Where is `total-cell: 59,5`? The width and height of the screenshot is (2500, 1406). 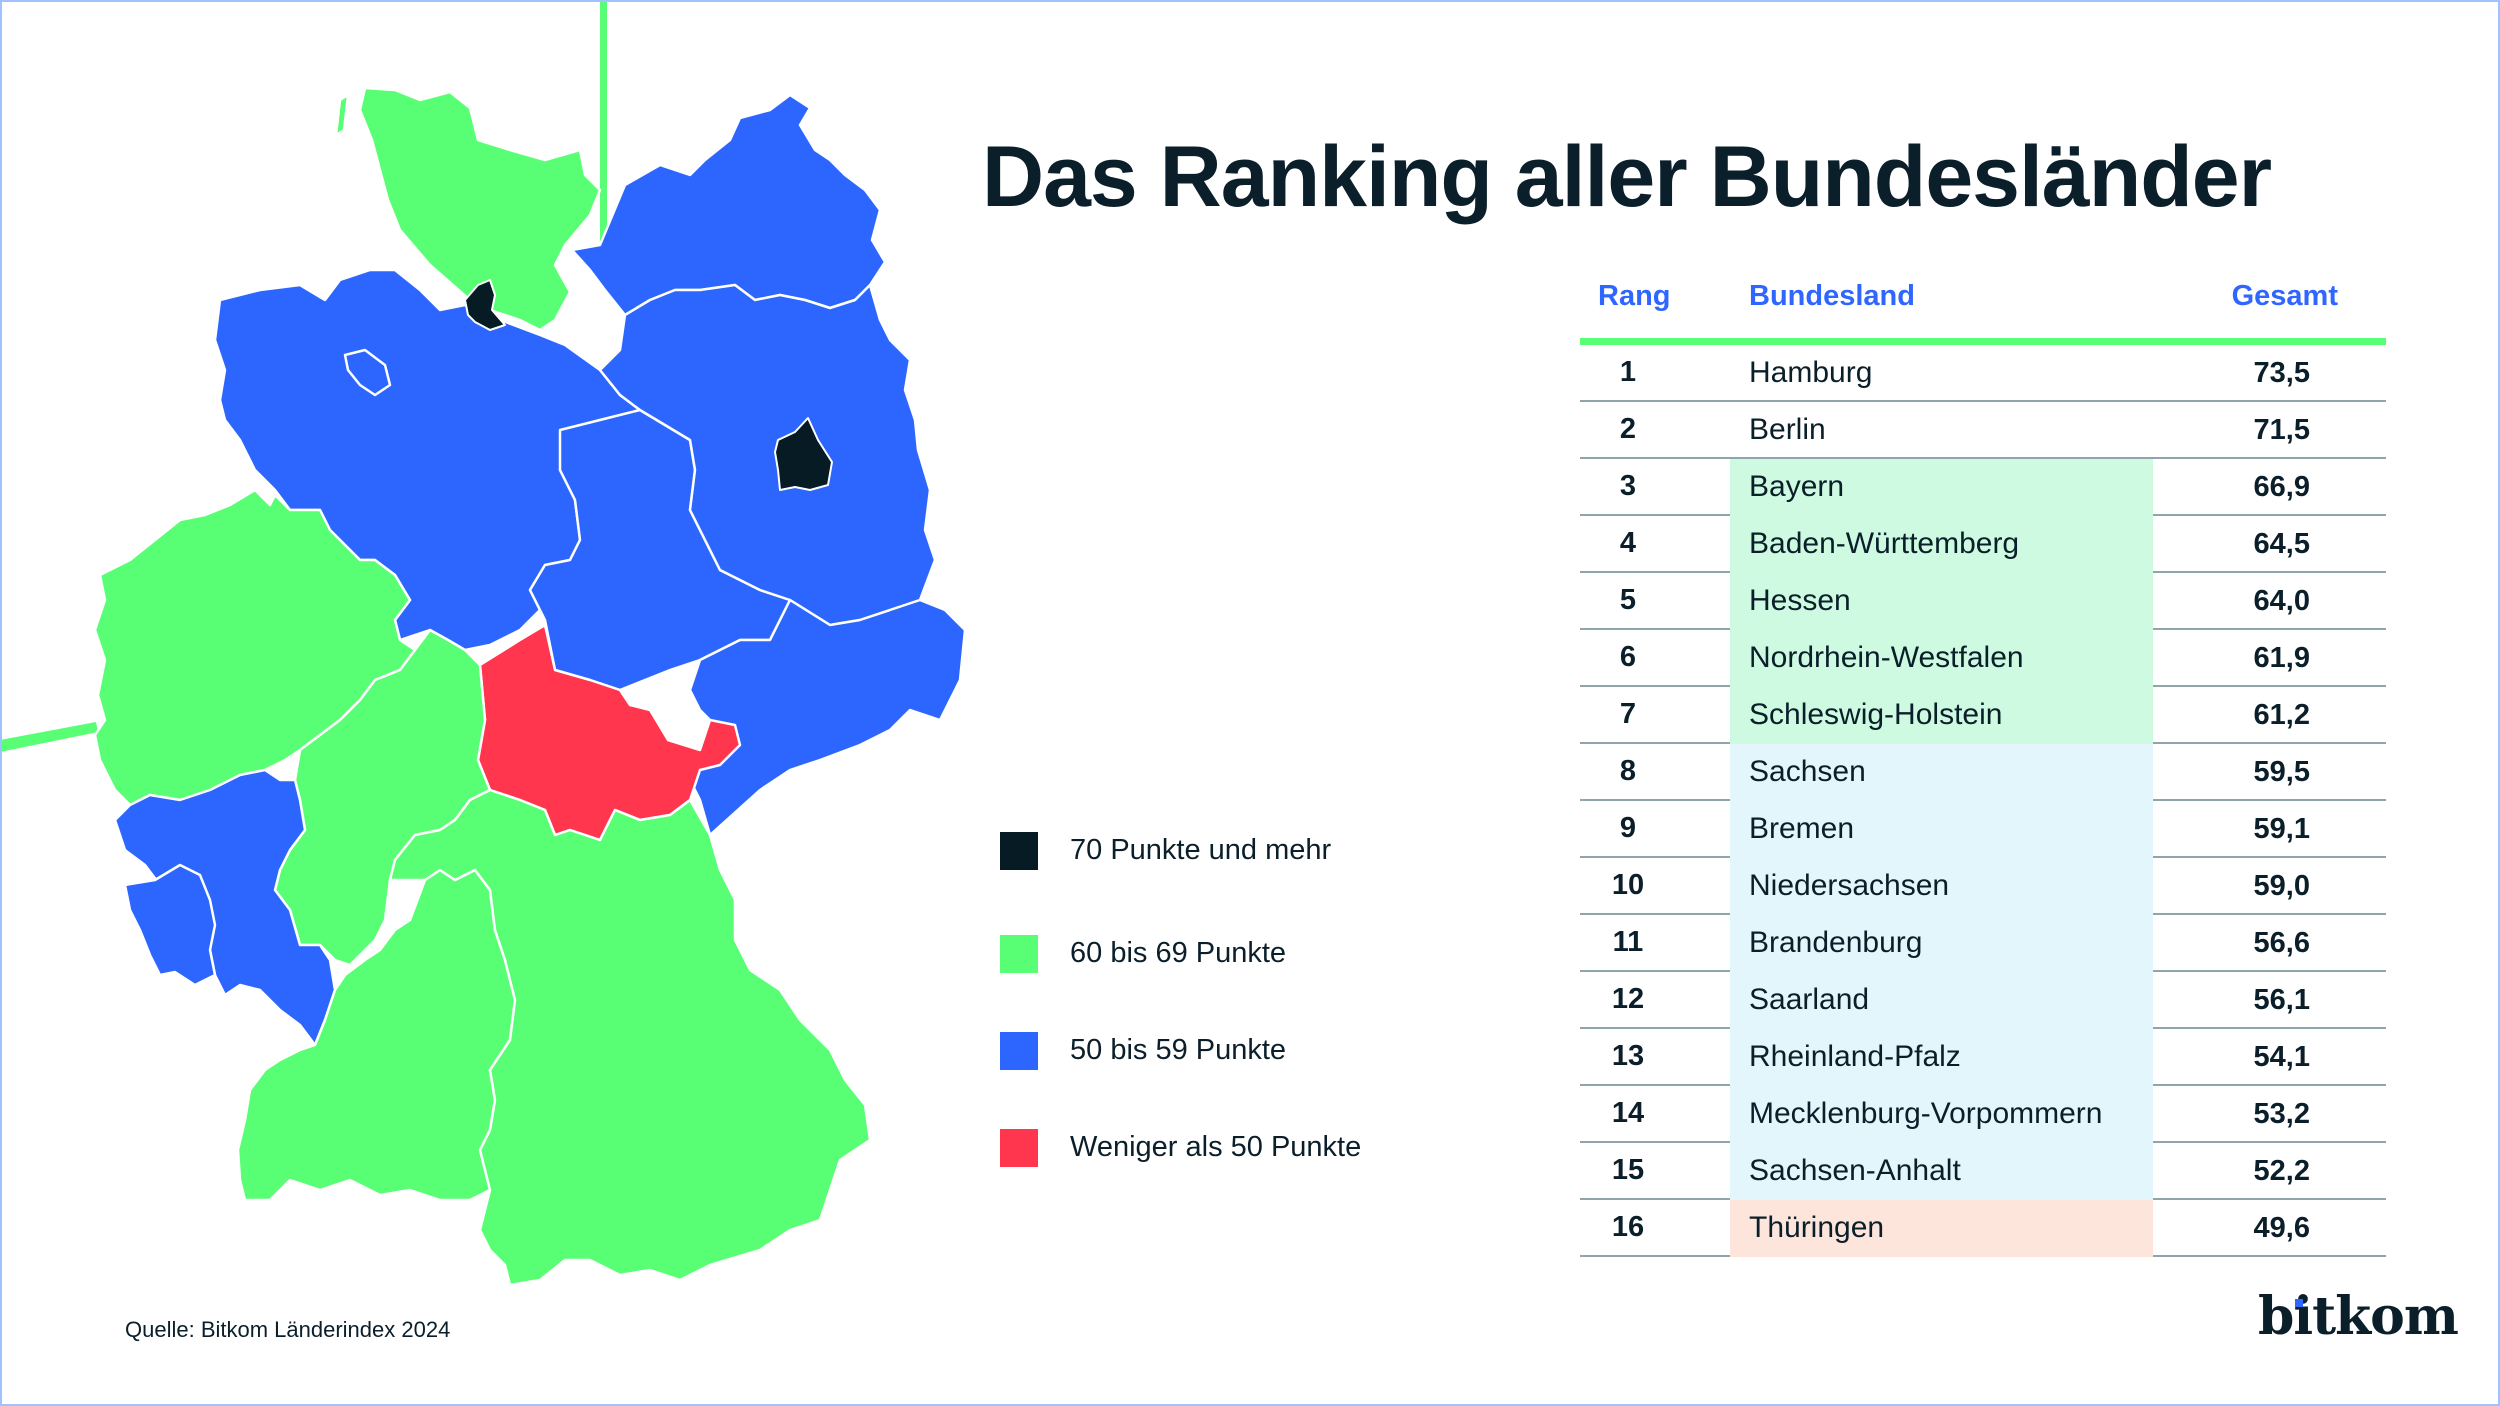 total-cell: 59,5 is located at coordinates (2281, 772).